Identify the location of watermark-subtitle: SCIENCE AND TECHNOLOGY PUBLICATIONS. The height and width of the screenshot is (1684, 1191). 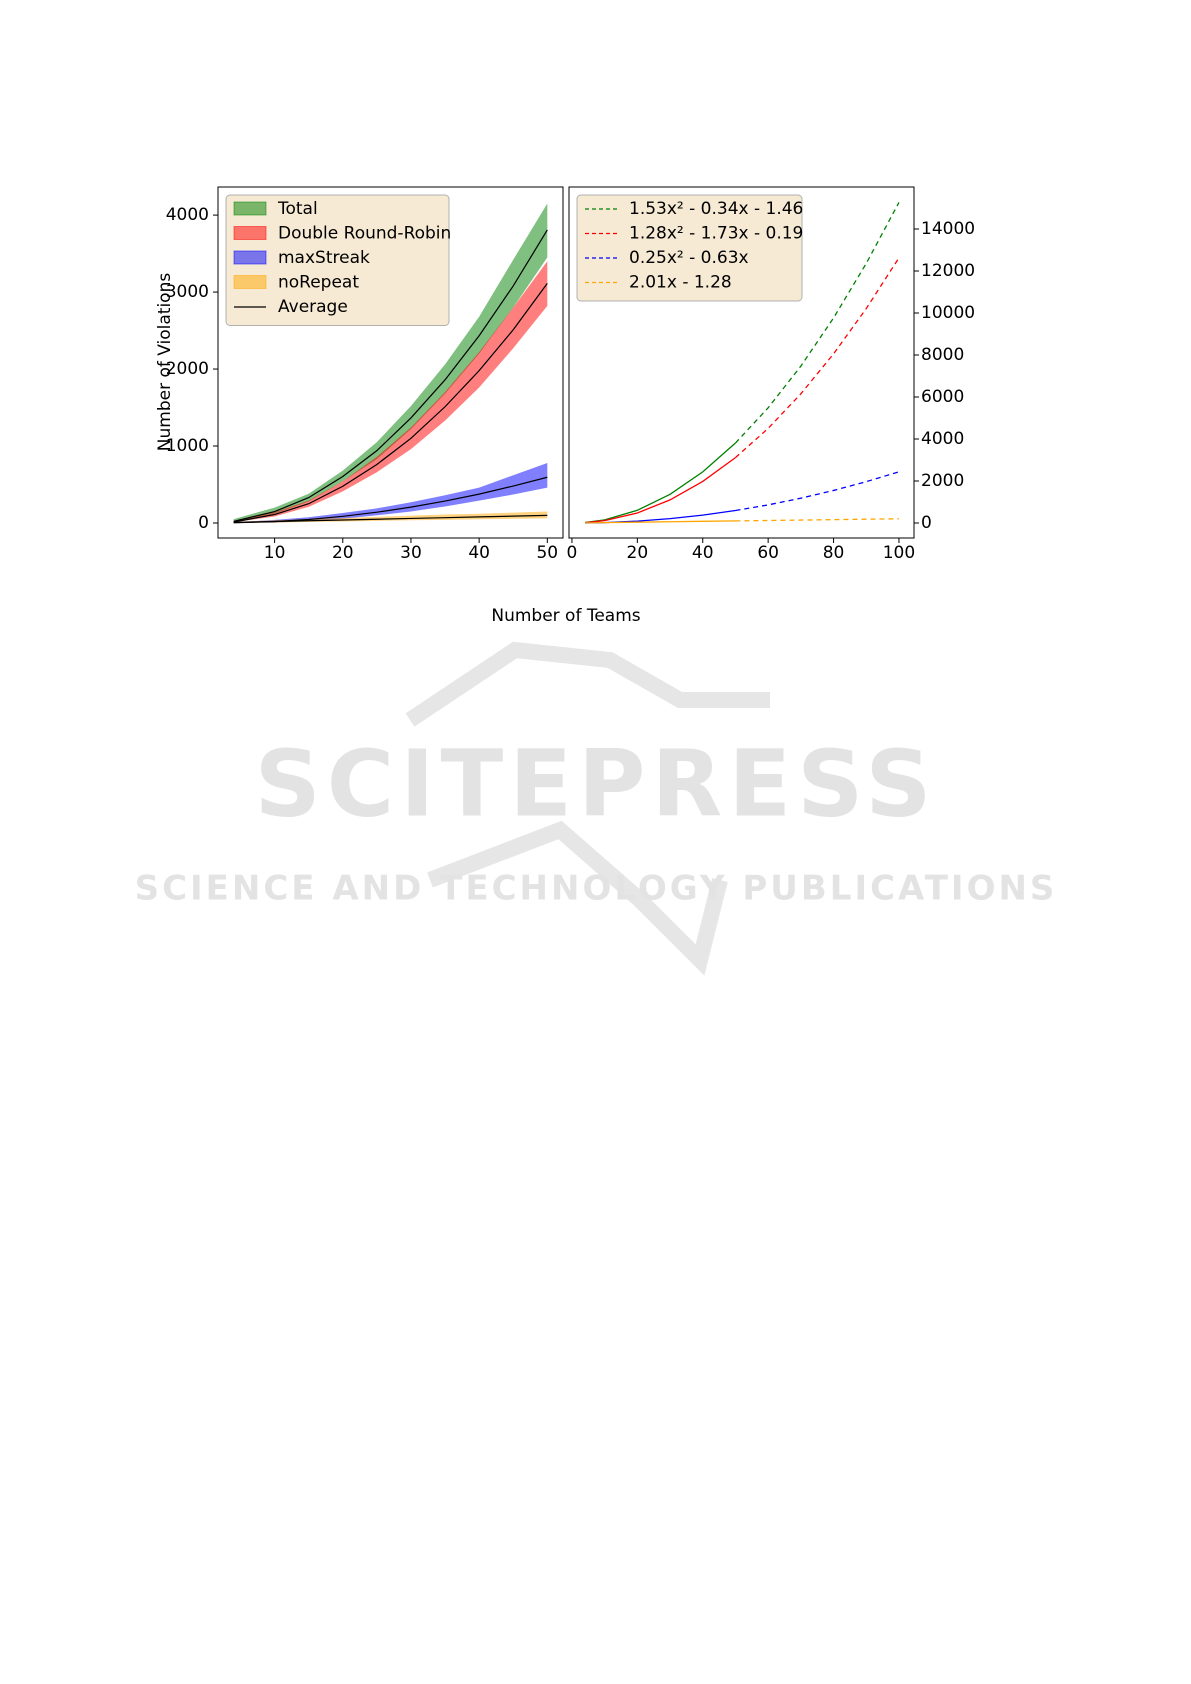
(596, 889).